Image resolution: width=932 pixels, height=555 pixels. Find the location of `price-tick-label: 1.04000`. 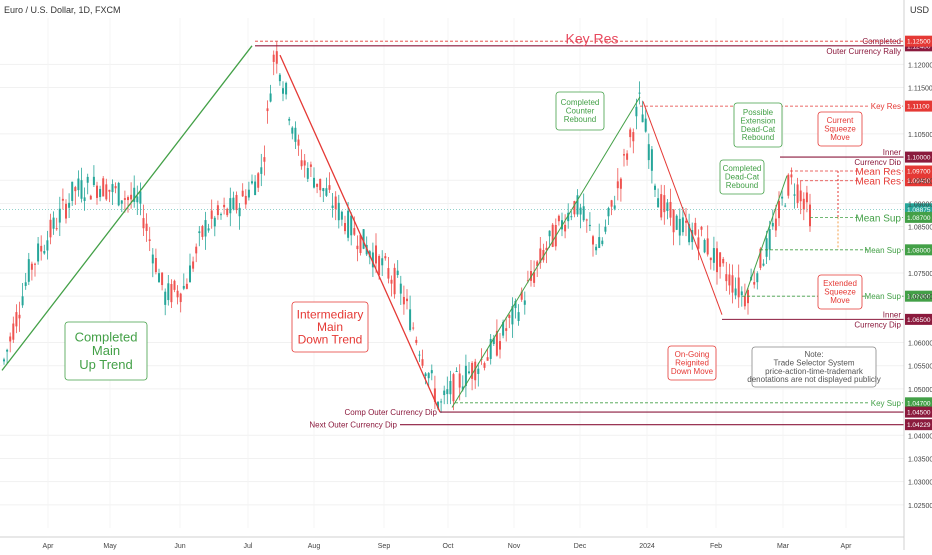

price-tick-label: 1.04000 is located at coordinates (920, 436).